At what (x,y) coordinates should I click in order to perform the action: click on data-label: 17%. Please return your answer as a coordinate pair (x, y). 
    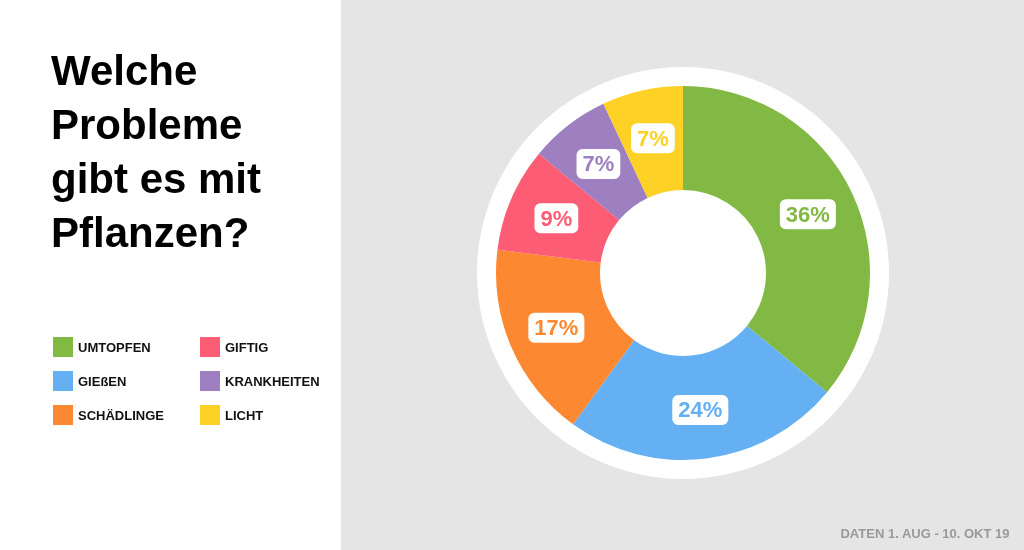
    Looking at the image, I should click on (556, 328).